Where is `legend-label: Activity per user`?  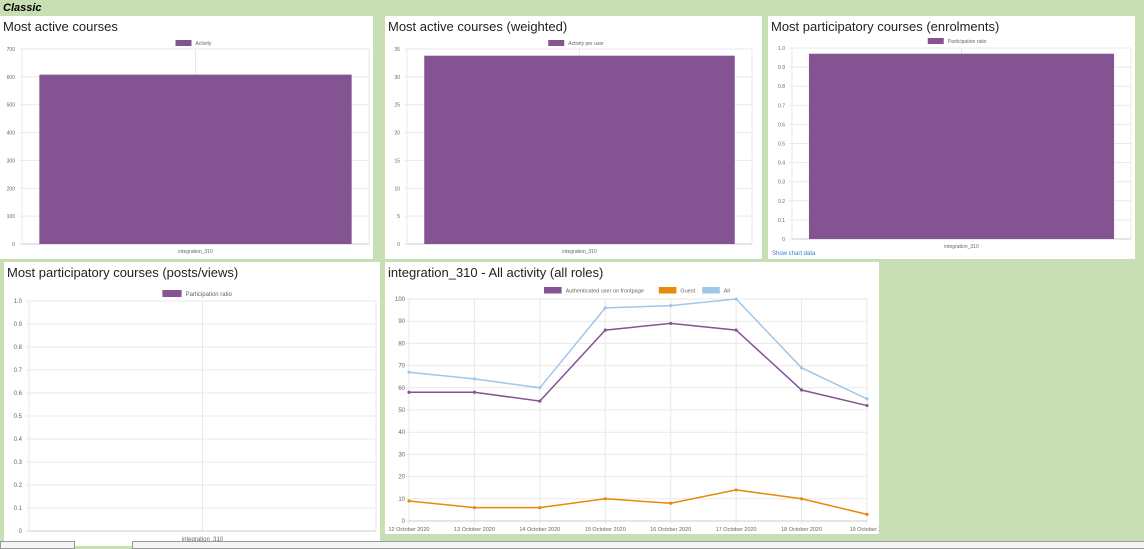
legend-label: Activity per user is located at coordinates (586, 44).